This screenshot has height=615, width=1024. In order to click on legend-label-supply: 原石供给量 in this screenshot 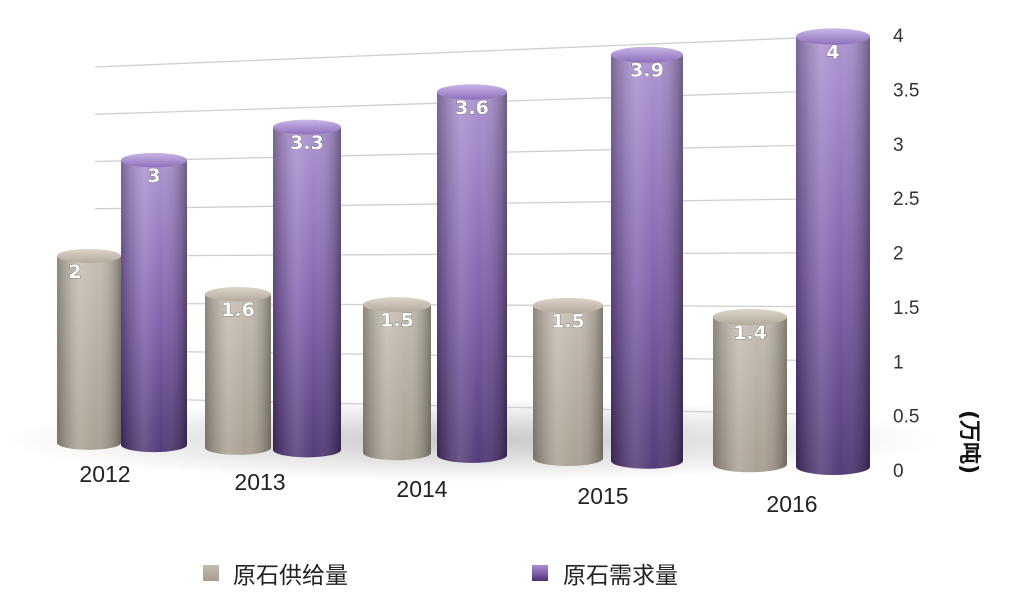, I will do `click(290, 576)`.